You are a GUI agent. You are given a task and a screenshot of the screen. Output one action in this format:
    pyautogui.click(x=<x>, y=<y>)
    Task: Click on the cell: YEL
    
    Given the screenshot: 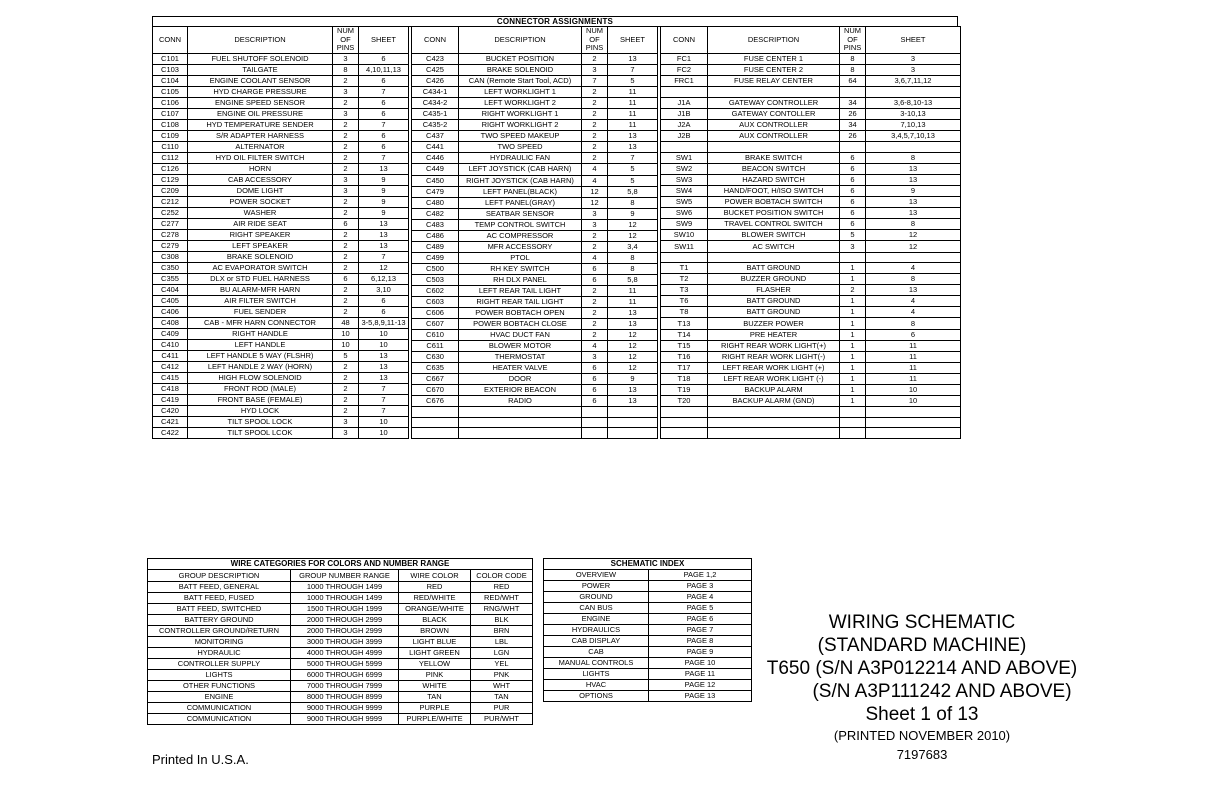 What is the action you would take?
    pyautogui.click(x=501, y=664)
    